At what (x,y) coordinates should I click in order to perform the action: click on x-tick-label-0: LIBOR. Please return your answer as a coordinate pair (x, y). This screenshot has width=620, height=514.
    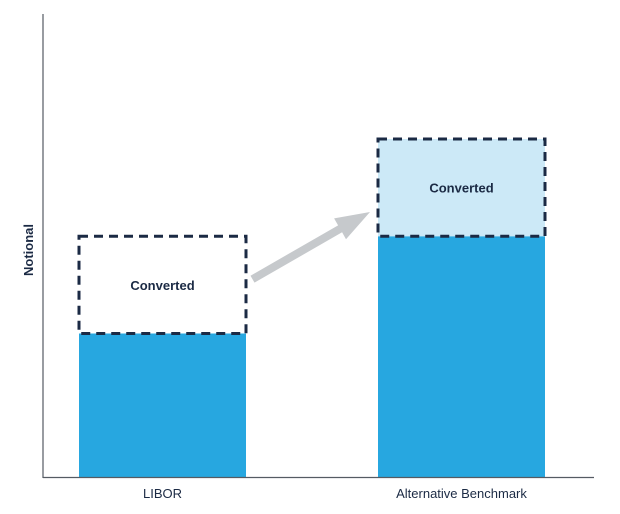
    Looking at the image, I should click on (162, 493).